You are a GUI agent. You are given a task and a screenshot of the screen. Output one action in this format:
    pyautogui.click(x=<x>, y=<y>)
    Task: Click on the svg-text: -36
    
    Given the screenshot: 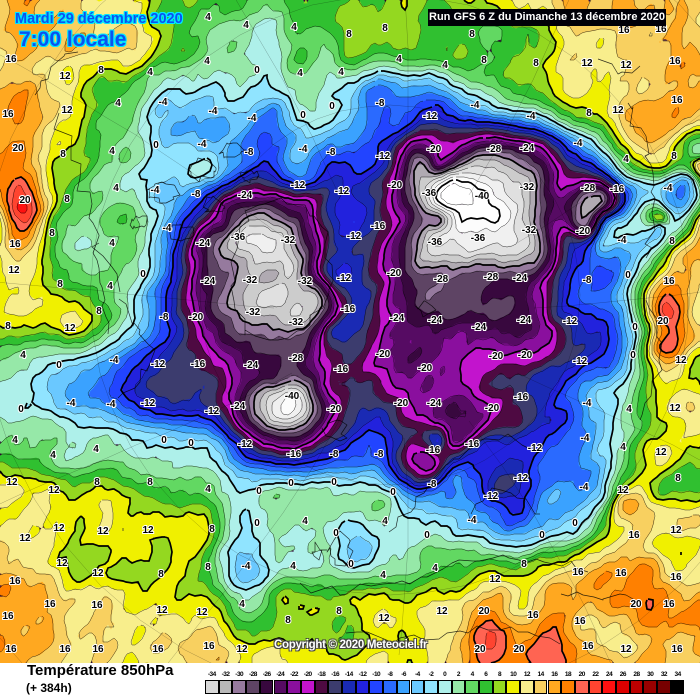 What is the action you would take?
    pyautogui.click(x=478, y=238)
    